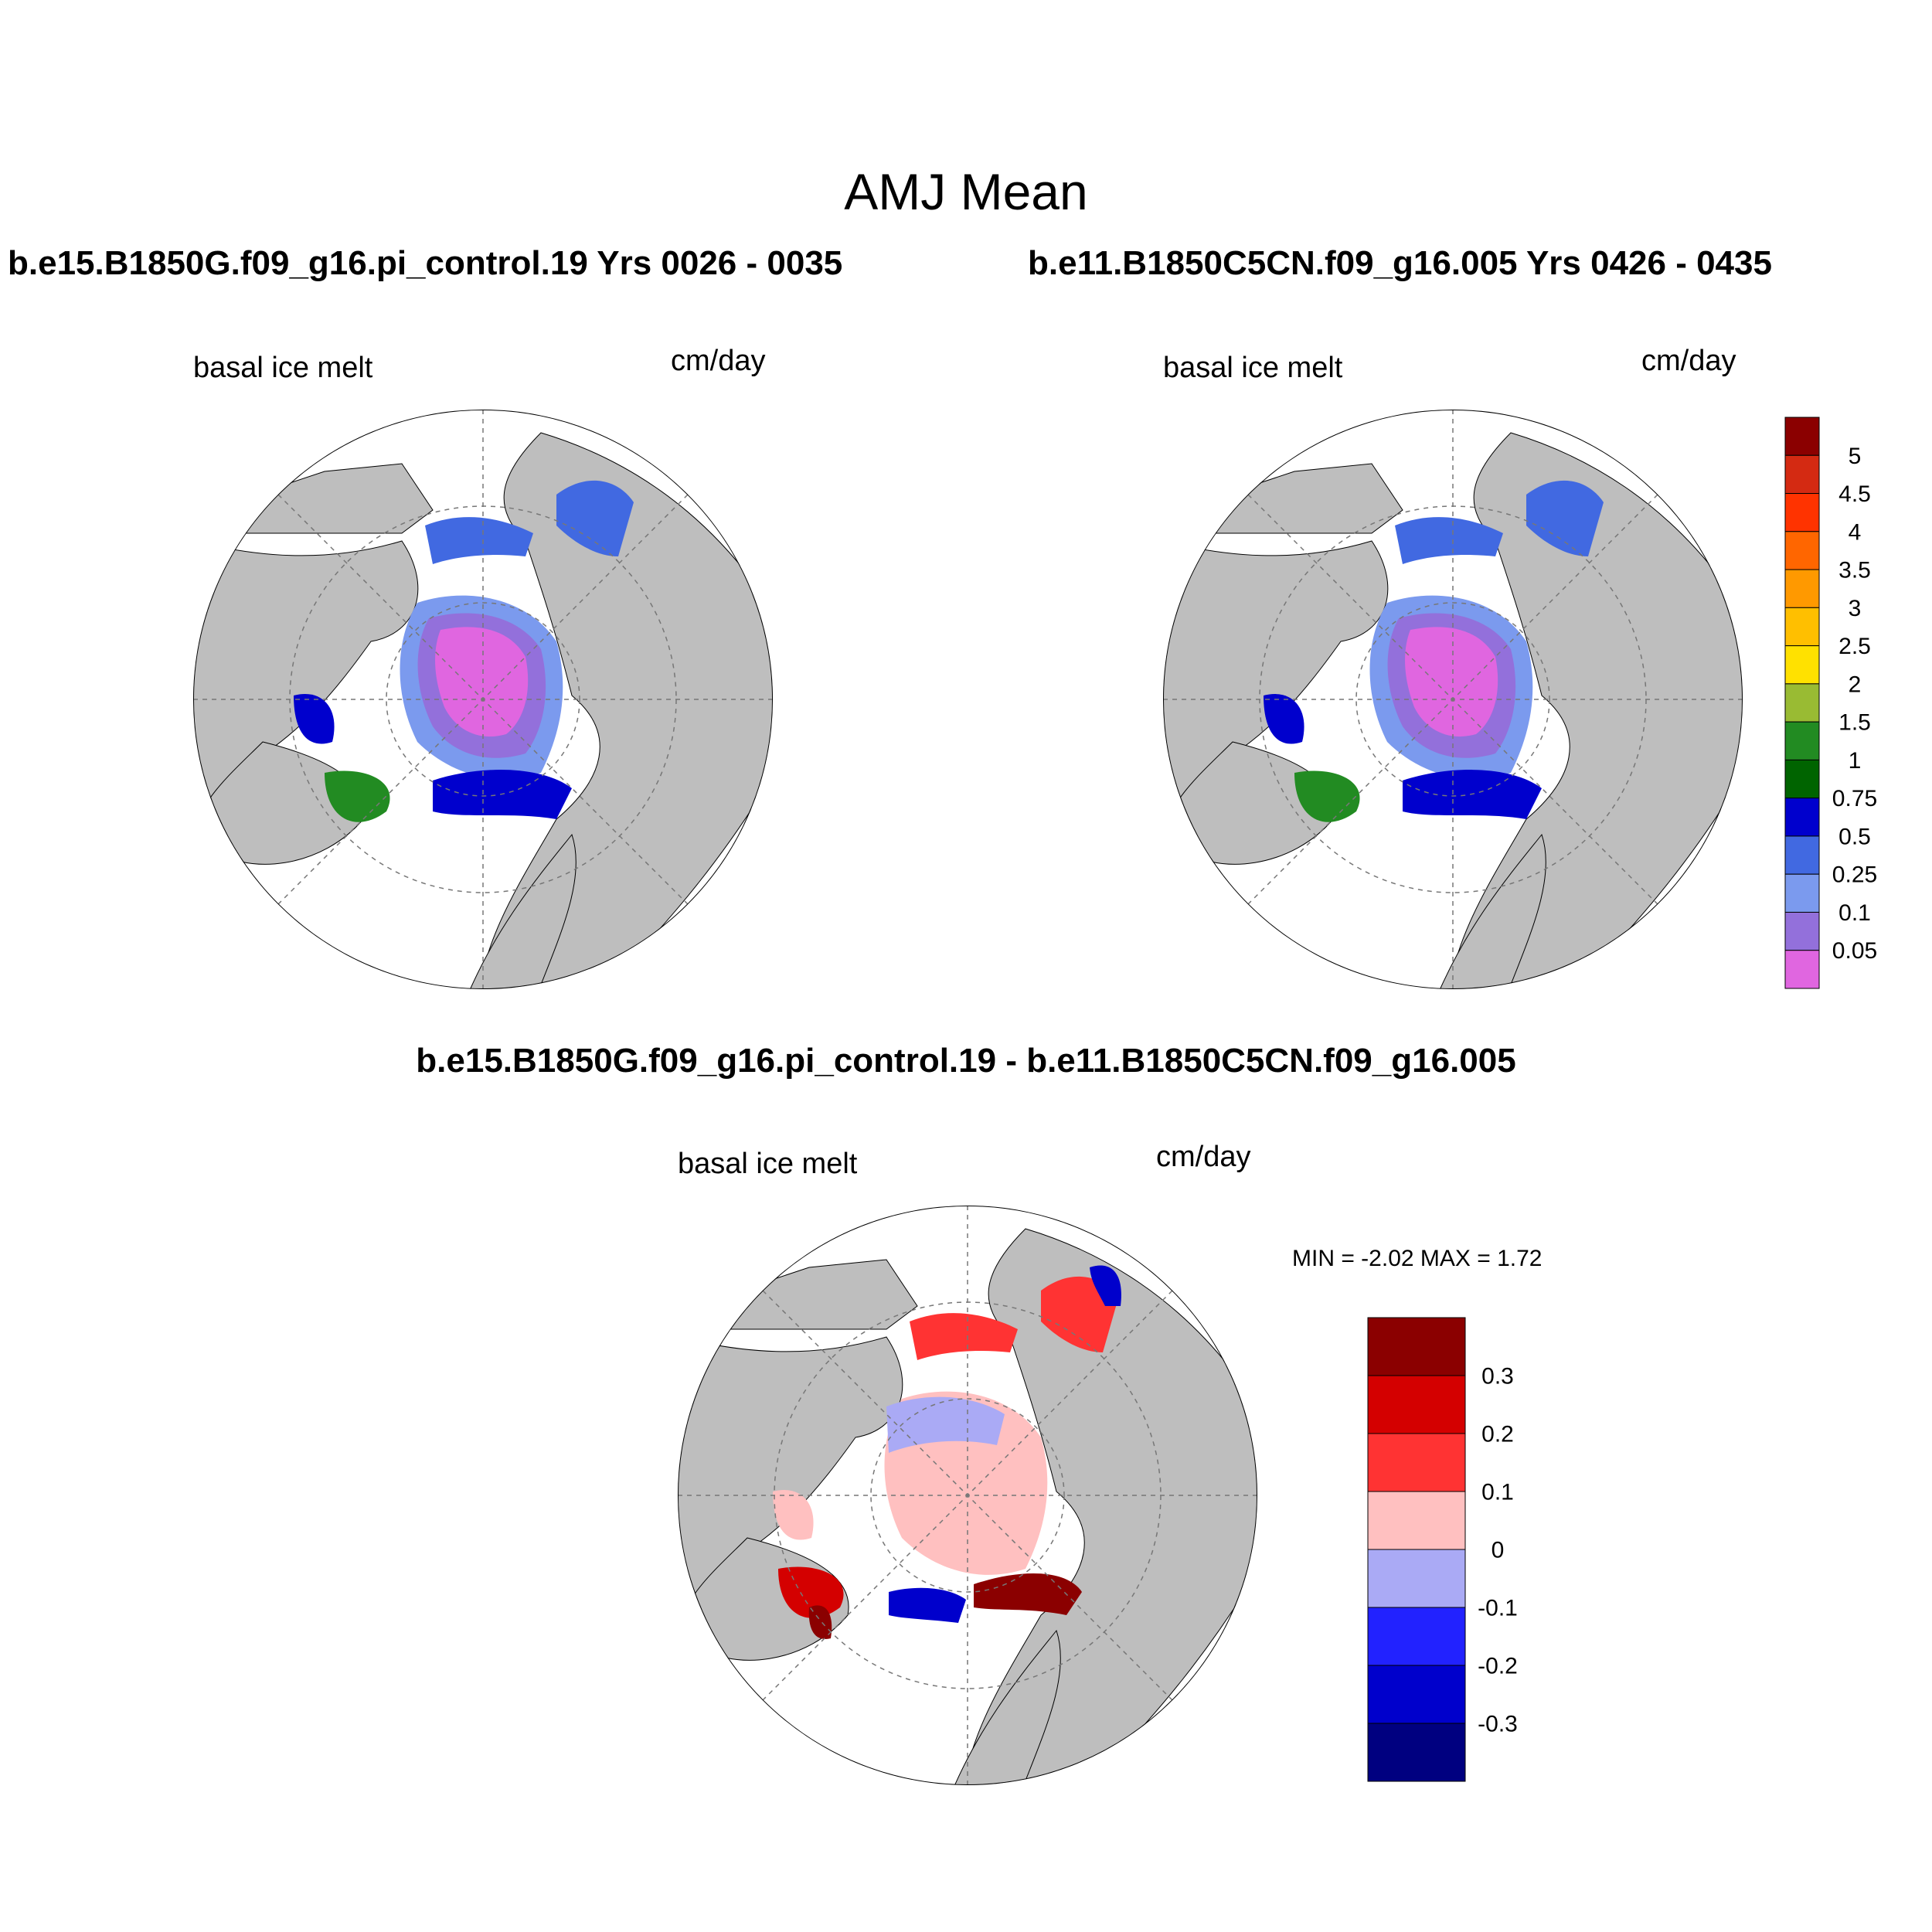 This screenshot has width=1932, height=1932. I want to click on variable-label-case2: basal ice melt, so click(1253, 368).